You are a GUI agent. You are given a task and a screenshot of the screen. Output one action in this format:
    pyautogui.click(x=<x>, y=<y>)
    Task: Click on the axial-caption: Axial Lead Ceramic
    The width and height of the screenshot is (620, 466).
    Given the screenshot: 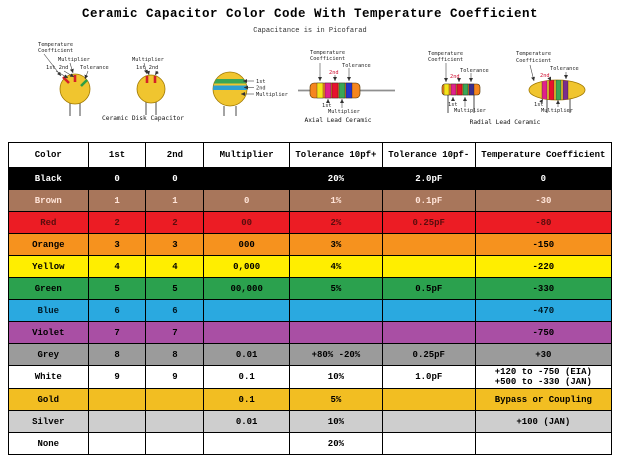 What is the action you would take?
    pyautogui.click(x=337, y=120)
    